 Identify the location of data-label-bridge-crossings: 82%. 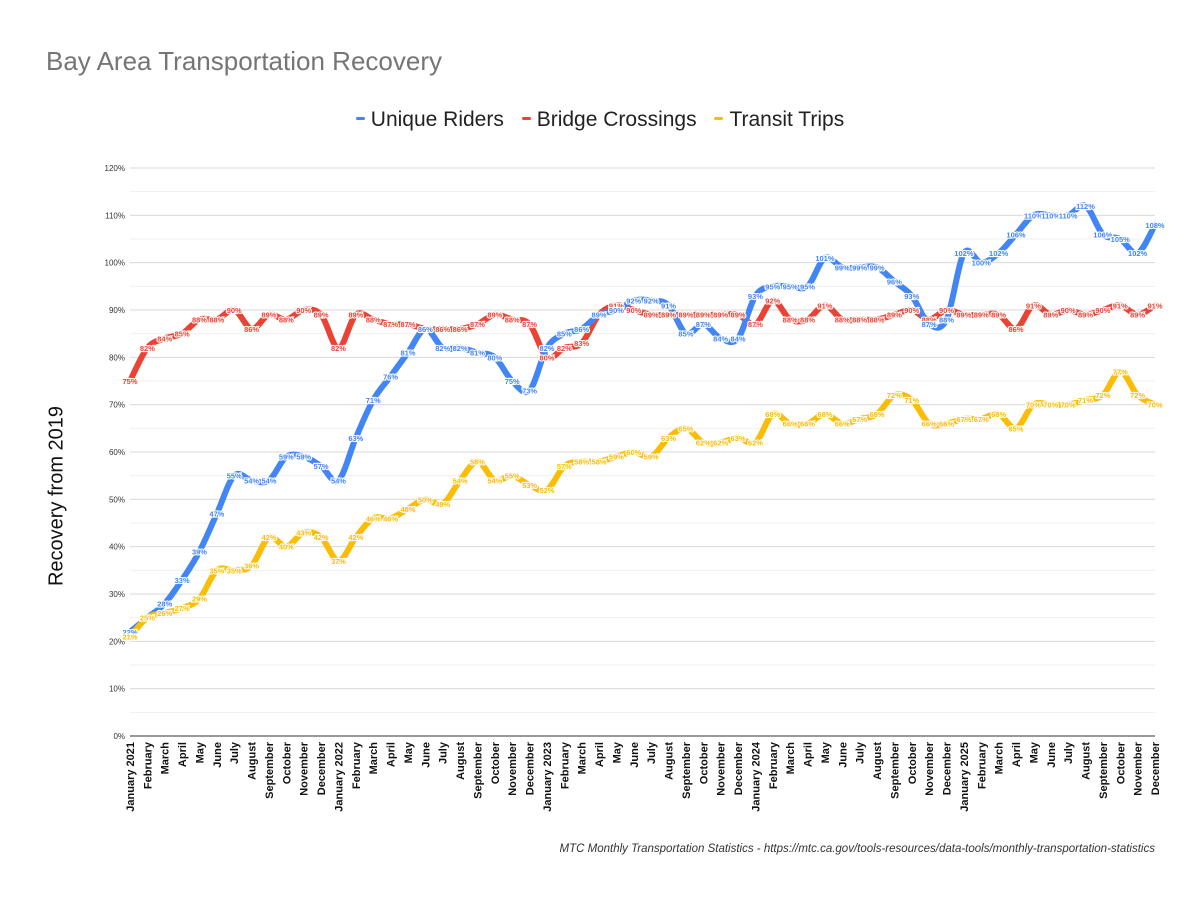
(147, 348).